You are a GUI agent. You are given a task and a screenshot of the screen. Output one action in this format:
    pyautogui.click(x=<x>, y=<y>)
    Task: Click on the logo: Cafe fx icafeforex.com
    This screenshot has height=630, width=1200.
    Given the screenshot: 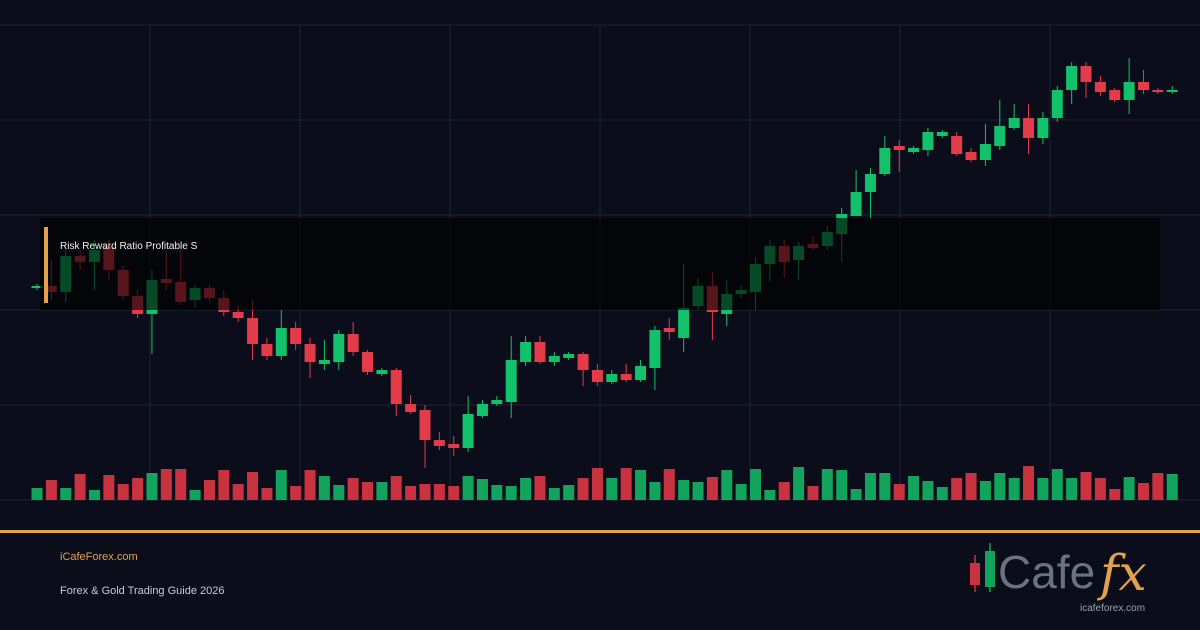 What is the action you would take?
    pyautogui.click(x=1058, y=578)
    